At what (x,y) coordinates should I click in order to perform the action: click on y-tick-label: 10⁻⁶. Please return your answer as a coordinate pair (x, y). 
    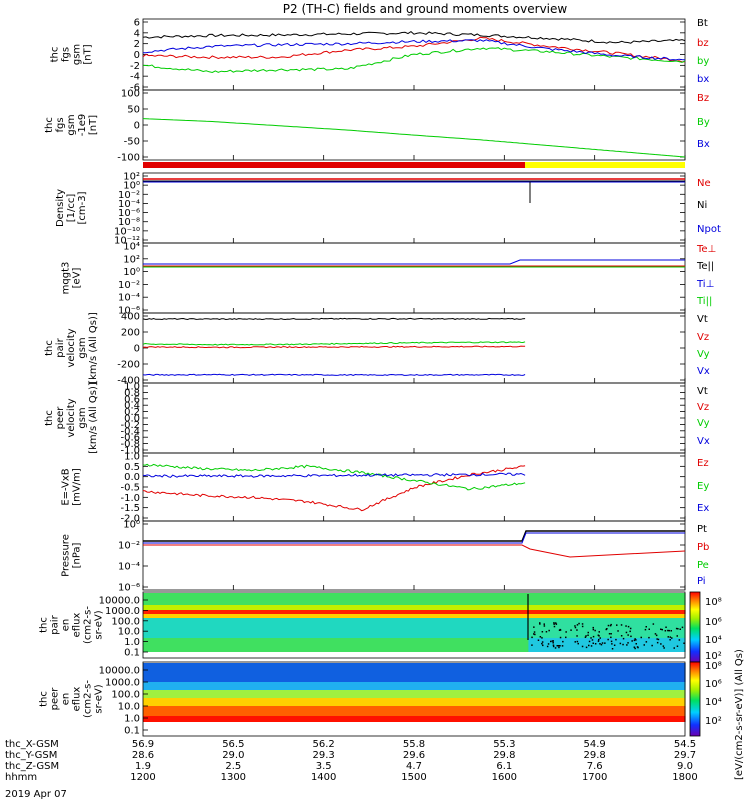
    Looking at the image, I should click on (129, 213).